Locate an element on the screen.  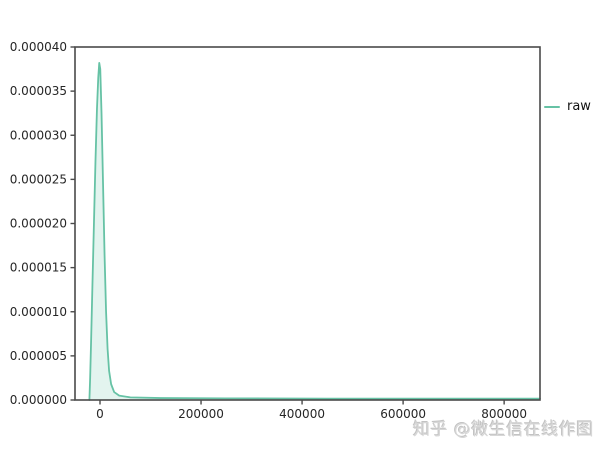
y-tick-label: 0.000030 is located at coordinates (38, 135).